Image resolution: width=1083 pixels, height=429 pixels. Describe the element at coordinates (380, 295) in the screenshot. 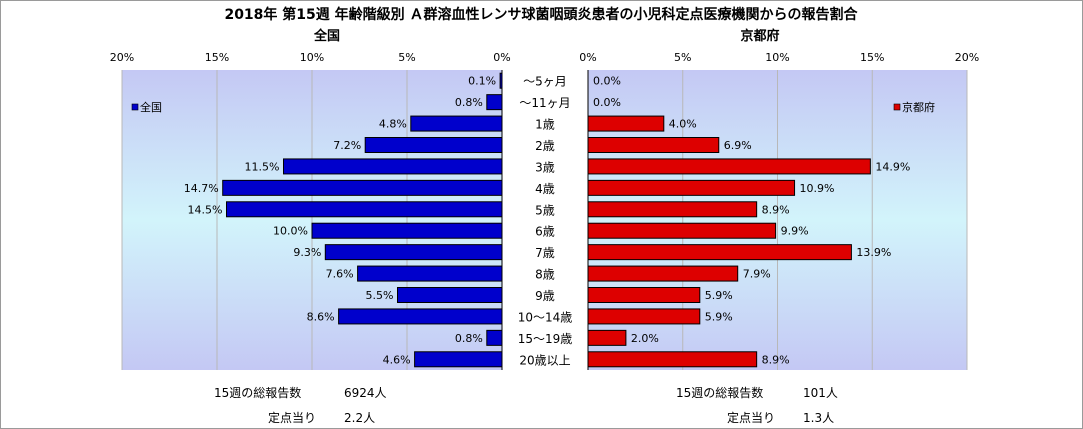

I see `data-label-national: 5.5%` at that location.